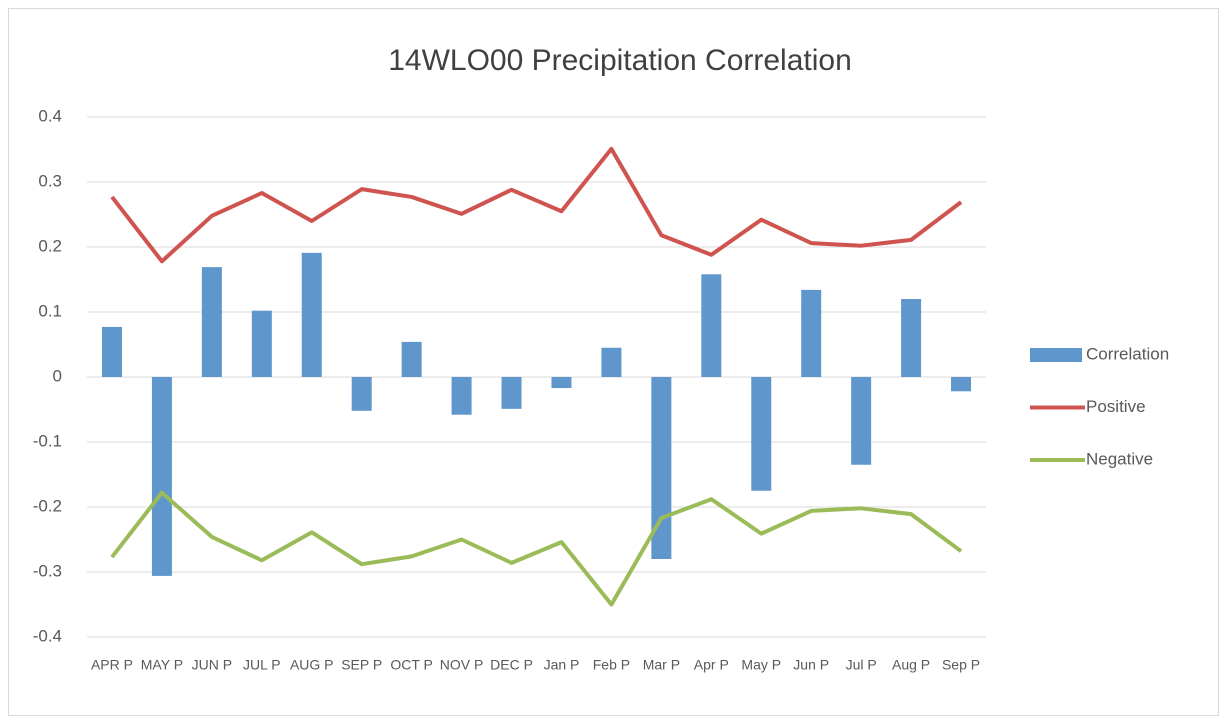 This screenshot has height=724, width=1227. I want to click on x-tick-label: Jun P, so click(811, 665).